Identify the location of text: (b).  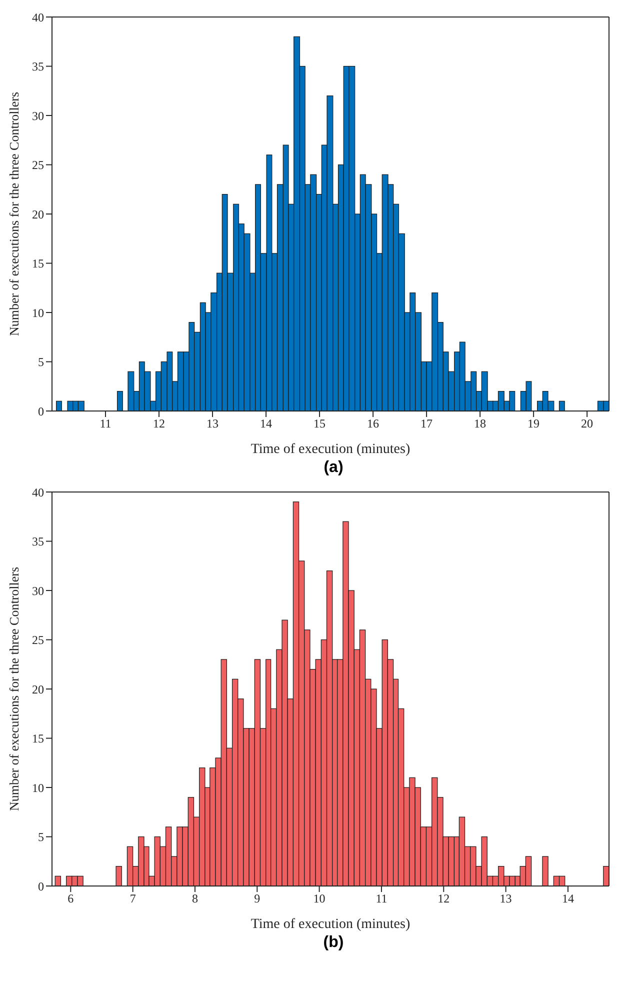
(333, 943).